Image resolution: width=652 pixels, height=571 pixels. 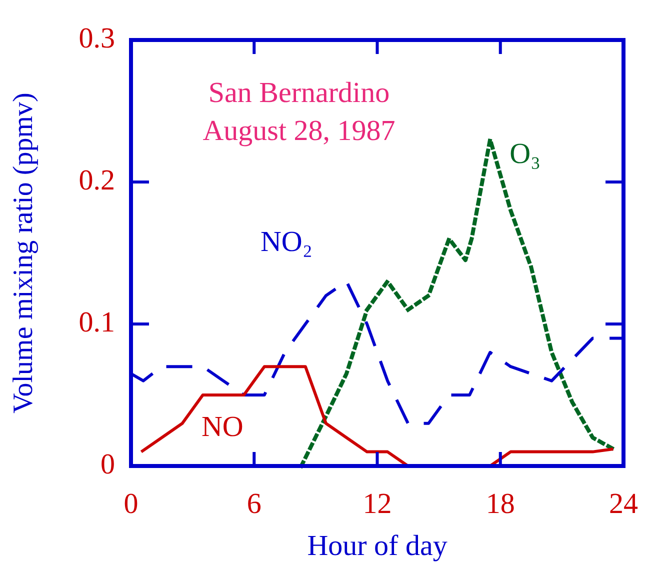 I want to click on text: San Bernardino, so click(x=299, y=93).